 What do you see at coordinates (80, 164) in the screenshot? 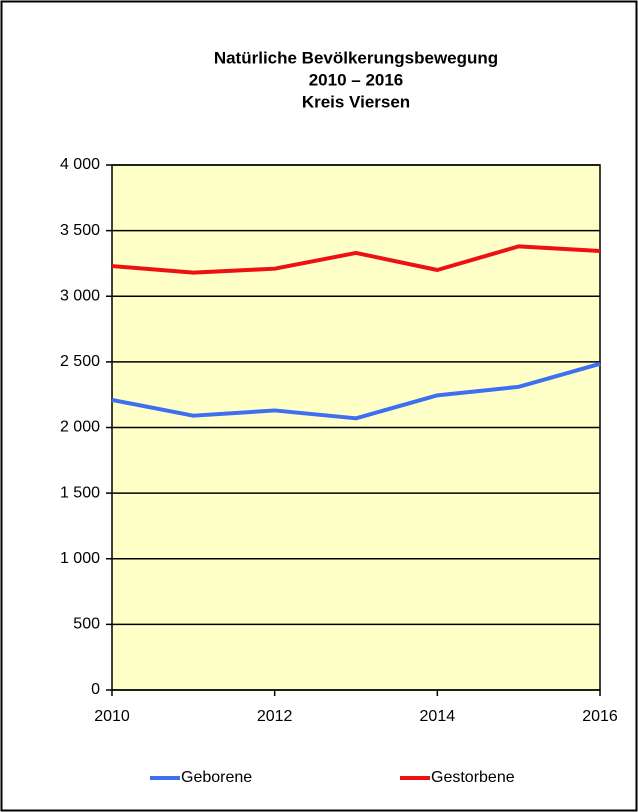
I see `y-tick-label: 4 000` at bounding box center [80, 164].